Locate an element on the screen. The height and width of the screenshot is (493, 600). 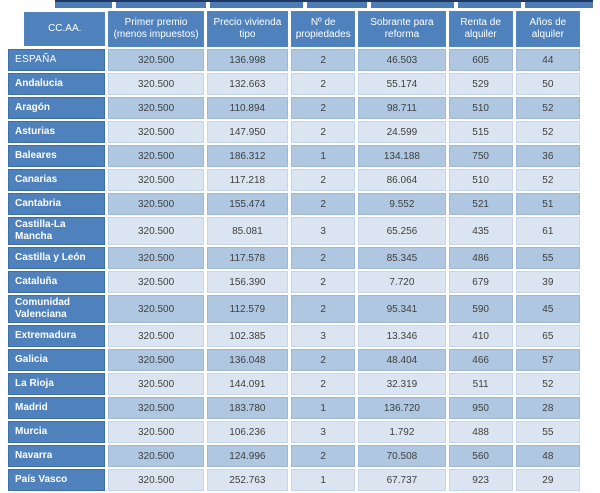
value-cell: 950 is located at coordinates (480, 408).